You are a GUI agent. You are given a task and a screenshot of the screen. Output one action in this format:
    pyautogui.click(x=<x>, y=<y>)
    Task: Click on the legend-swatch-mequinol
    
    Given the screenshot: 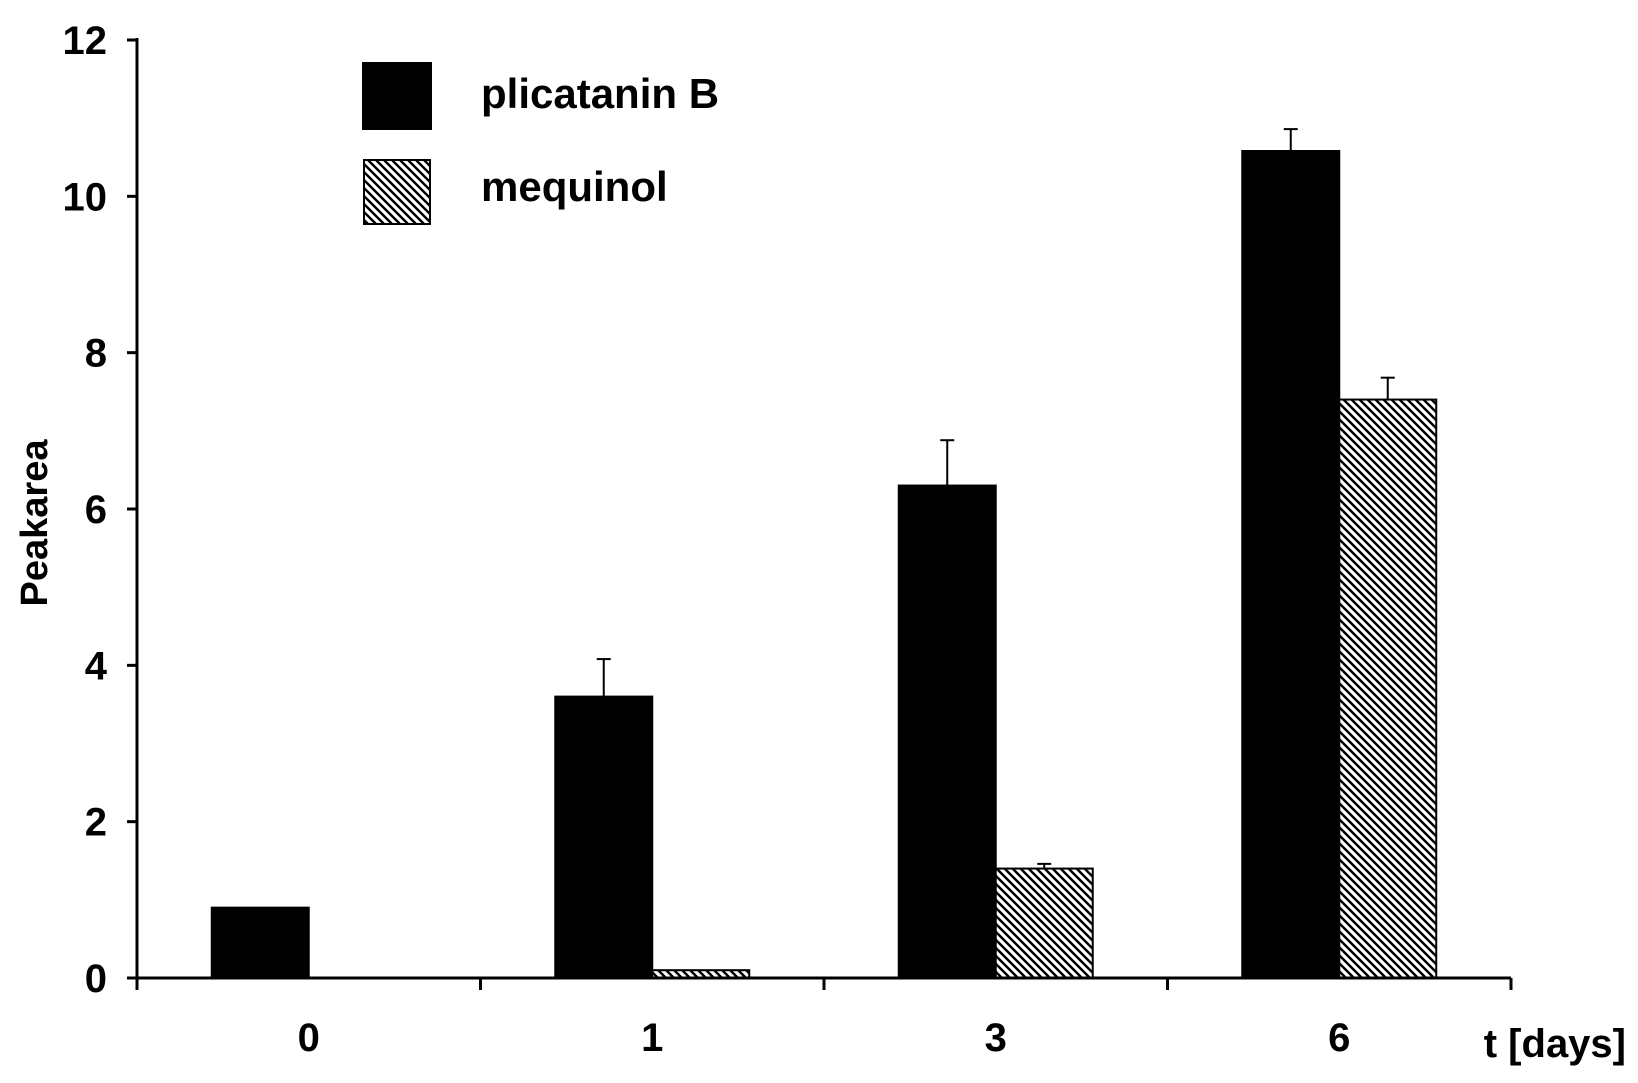 What is the action you would take?
    pyautogui.click(x=397, y=192)
    